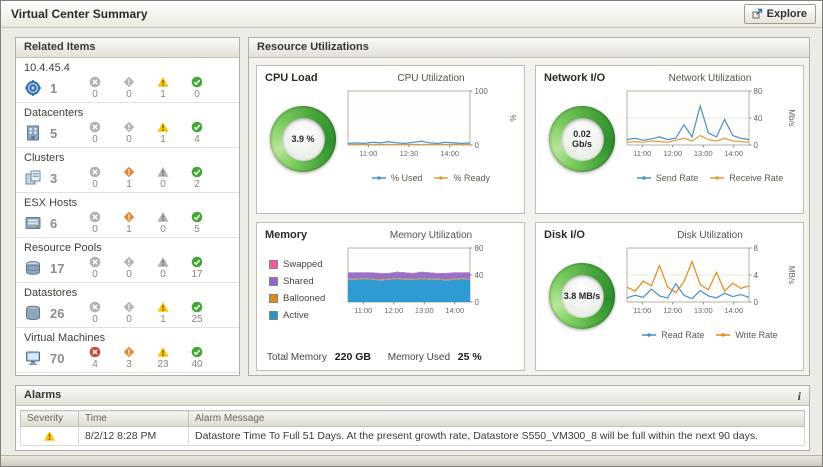 This screenshot has height=467, width=823. What do you see at coordinates (95, 364) in the screenshot?
I see `status-count: 4` at bounding box center [95, 364].